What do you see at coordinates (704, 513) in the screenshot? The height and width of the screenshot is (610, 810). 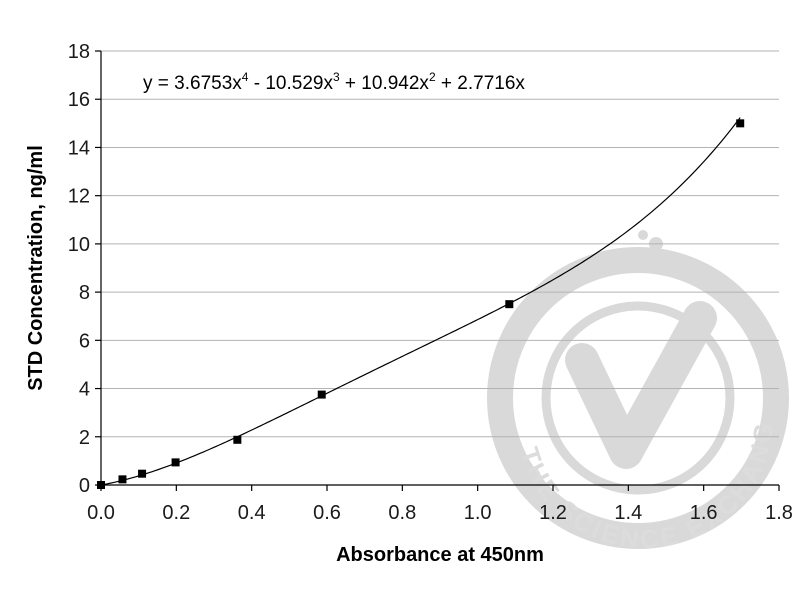 I see `x-tick-label: 1.6` at bounding box center [704, 513].